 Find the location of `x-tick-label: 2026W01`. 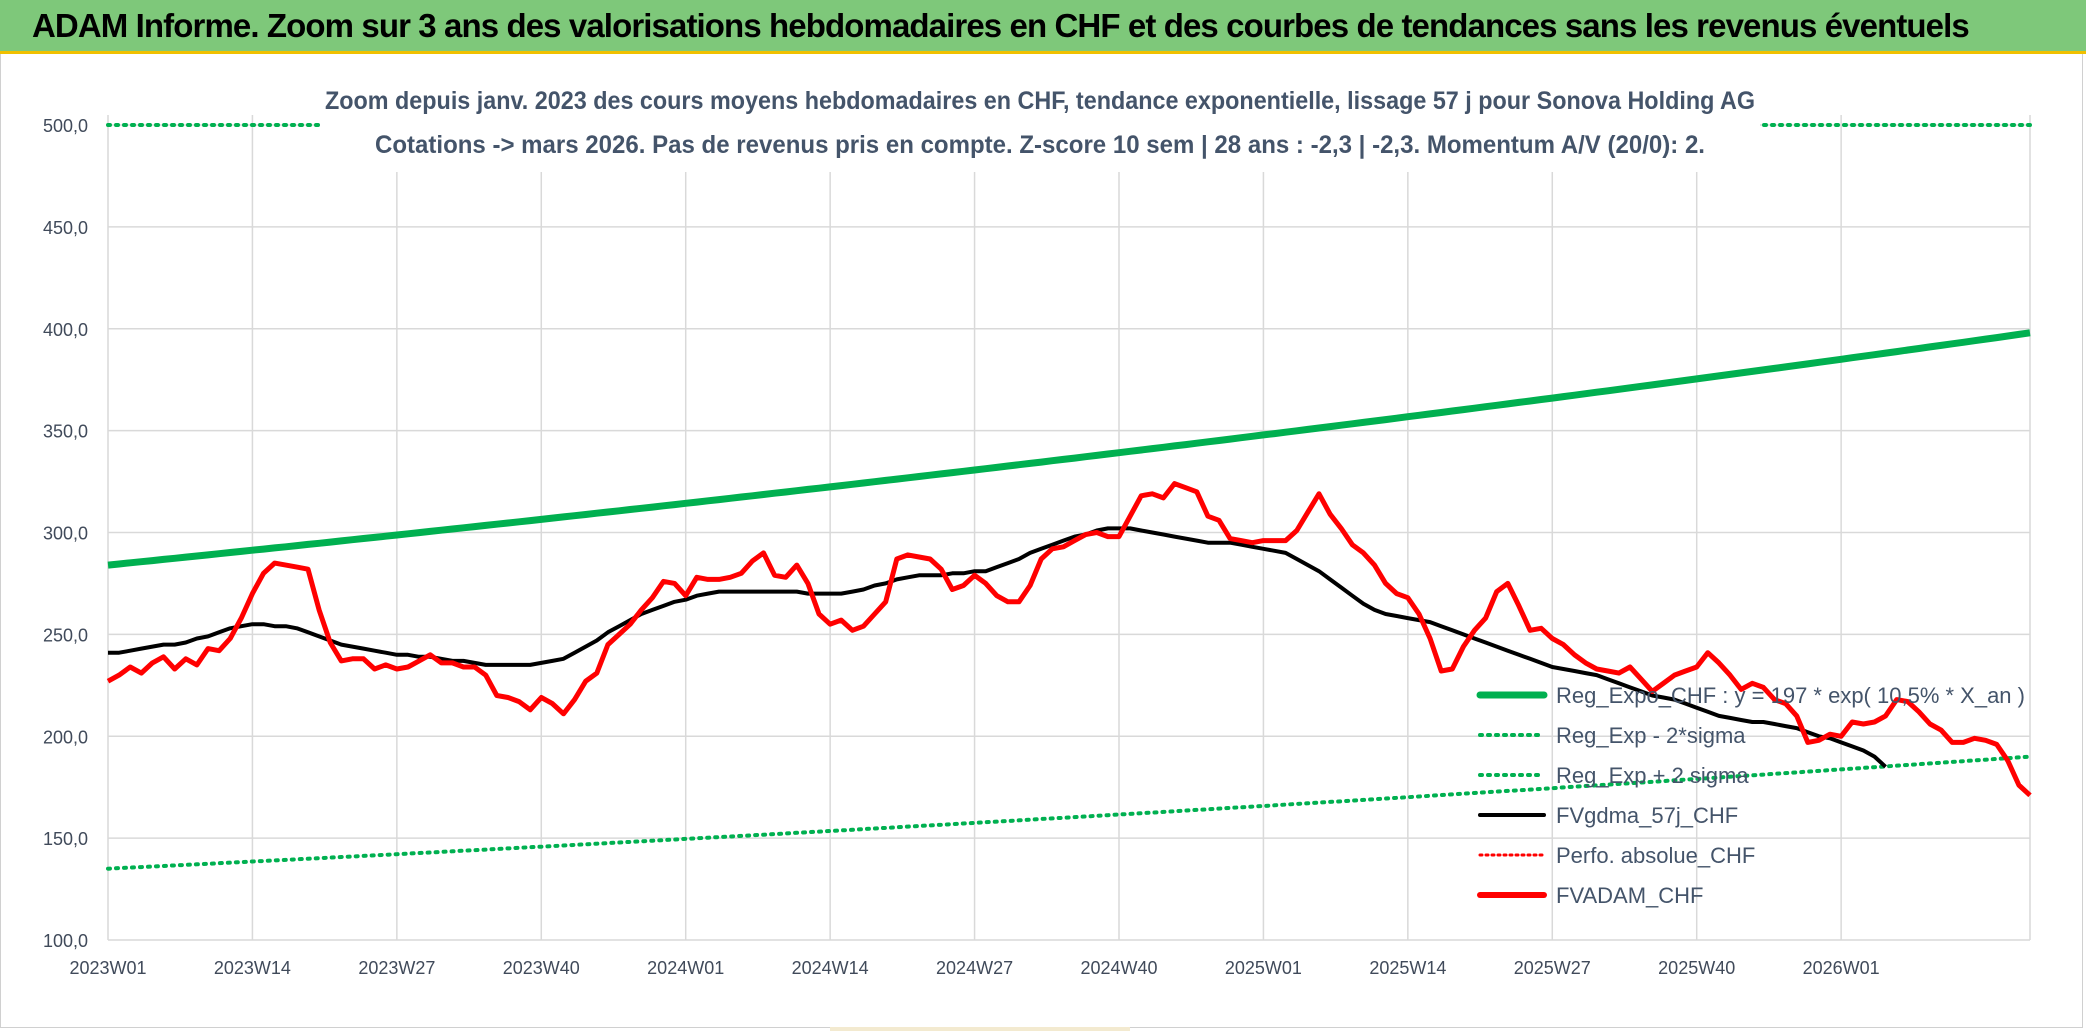

x-tick-label: 2026W01 is located at coordinates (1841, 968).